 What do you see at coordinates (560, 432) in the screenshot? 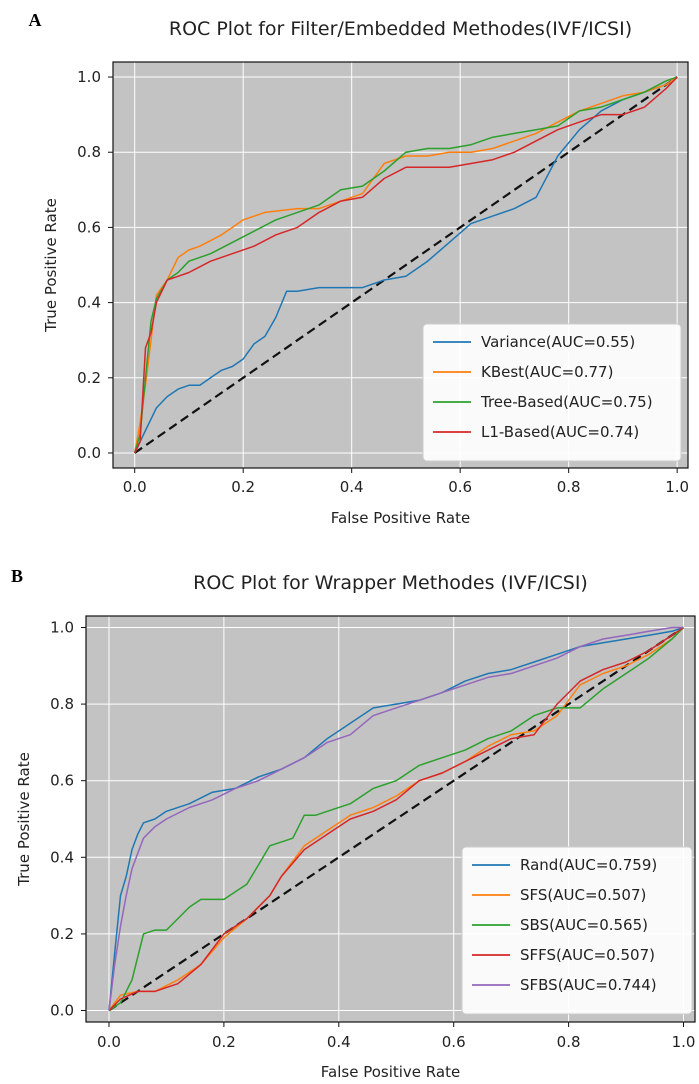
I see `legend-label: L1-Based(AUC=0.74)` at bounding box center [560, 432].